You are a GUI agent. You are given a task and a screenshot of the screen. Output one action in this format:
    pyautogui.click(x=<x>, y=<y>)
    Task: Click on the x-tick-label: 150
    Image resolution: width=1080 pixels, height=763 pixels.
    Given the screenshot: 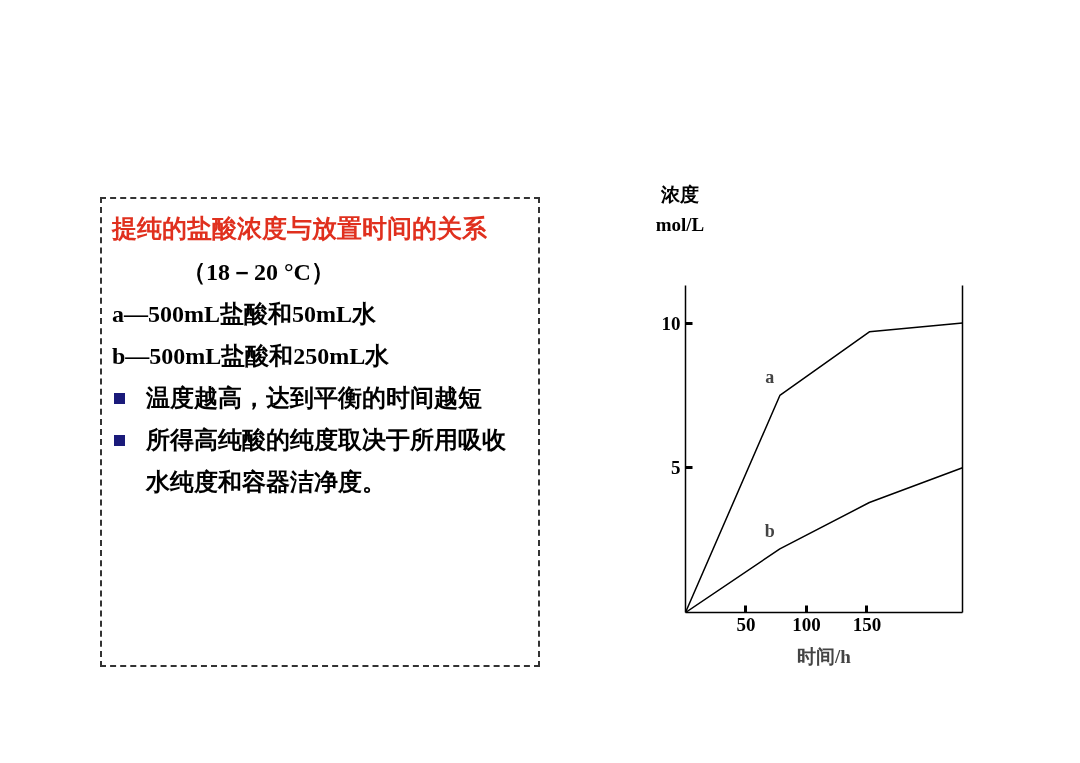 What is the action you would take?
    pyautogui.click(x=867, y=624)
    